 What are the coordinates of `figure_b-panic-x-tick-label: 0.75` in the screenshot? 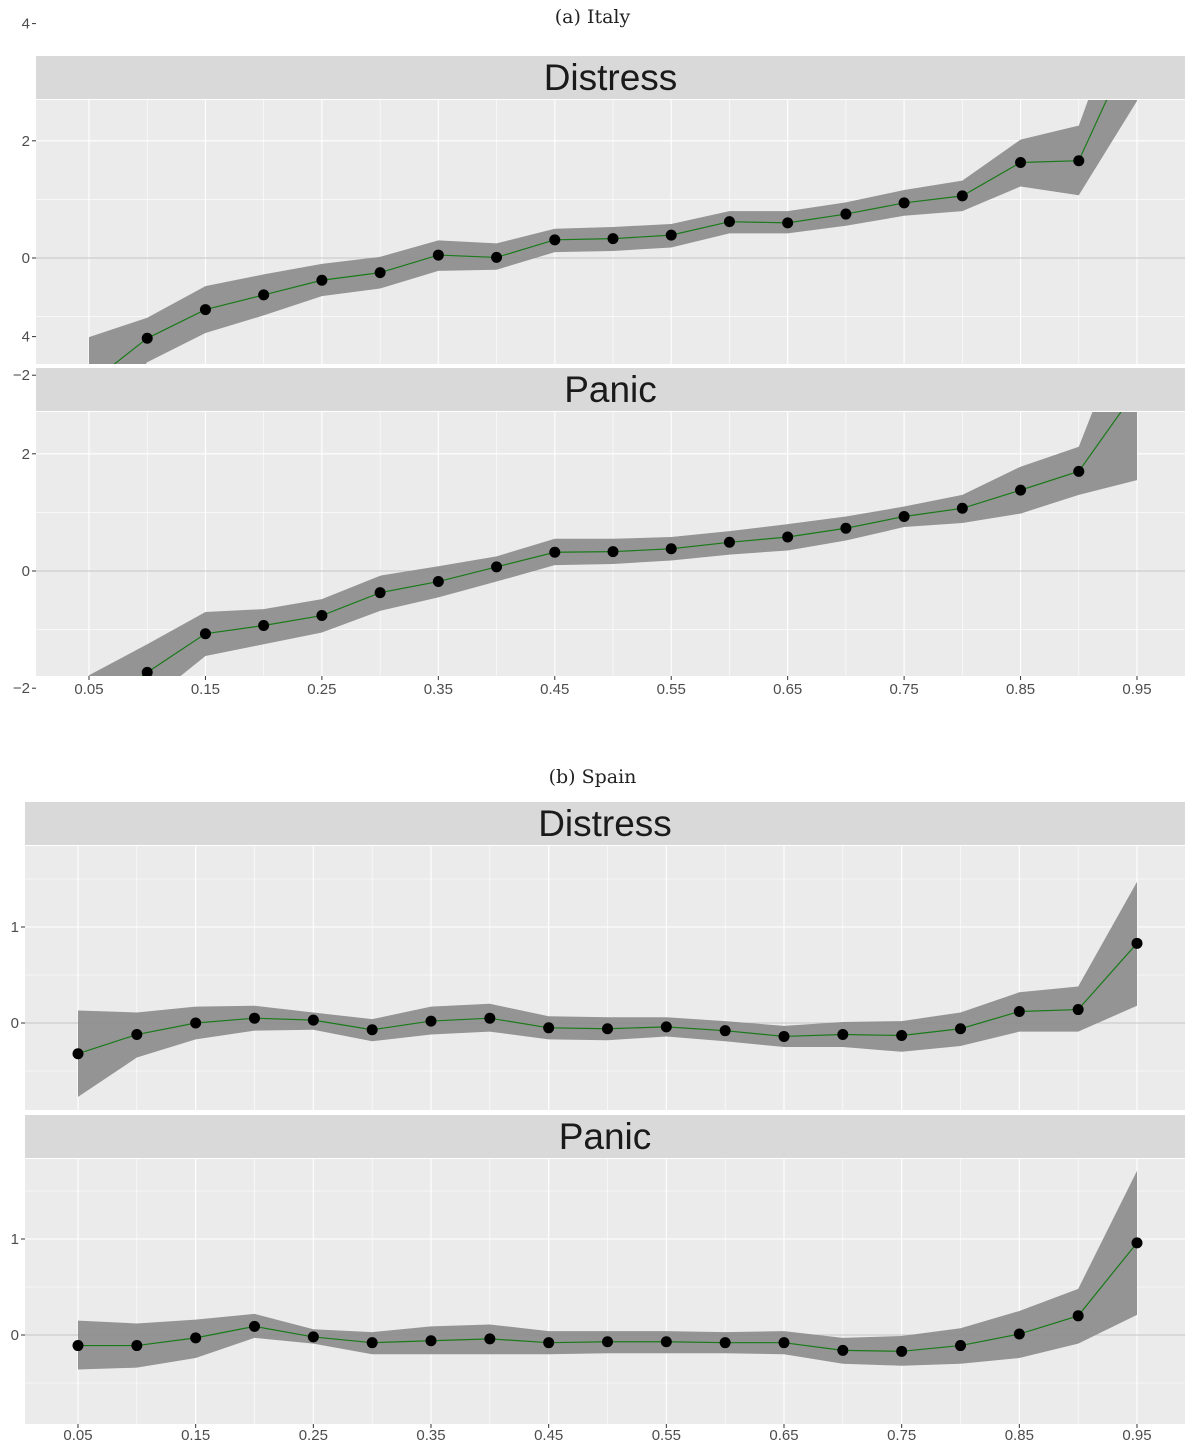 It's located at (901, 1435).